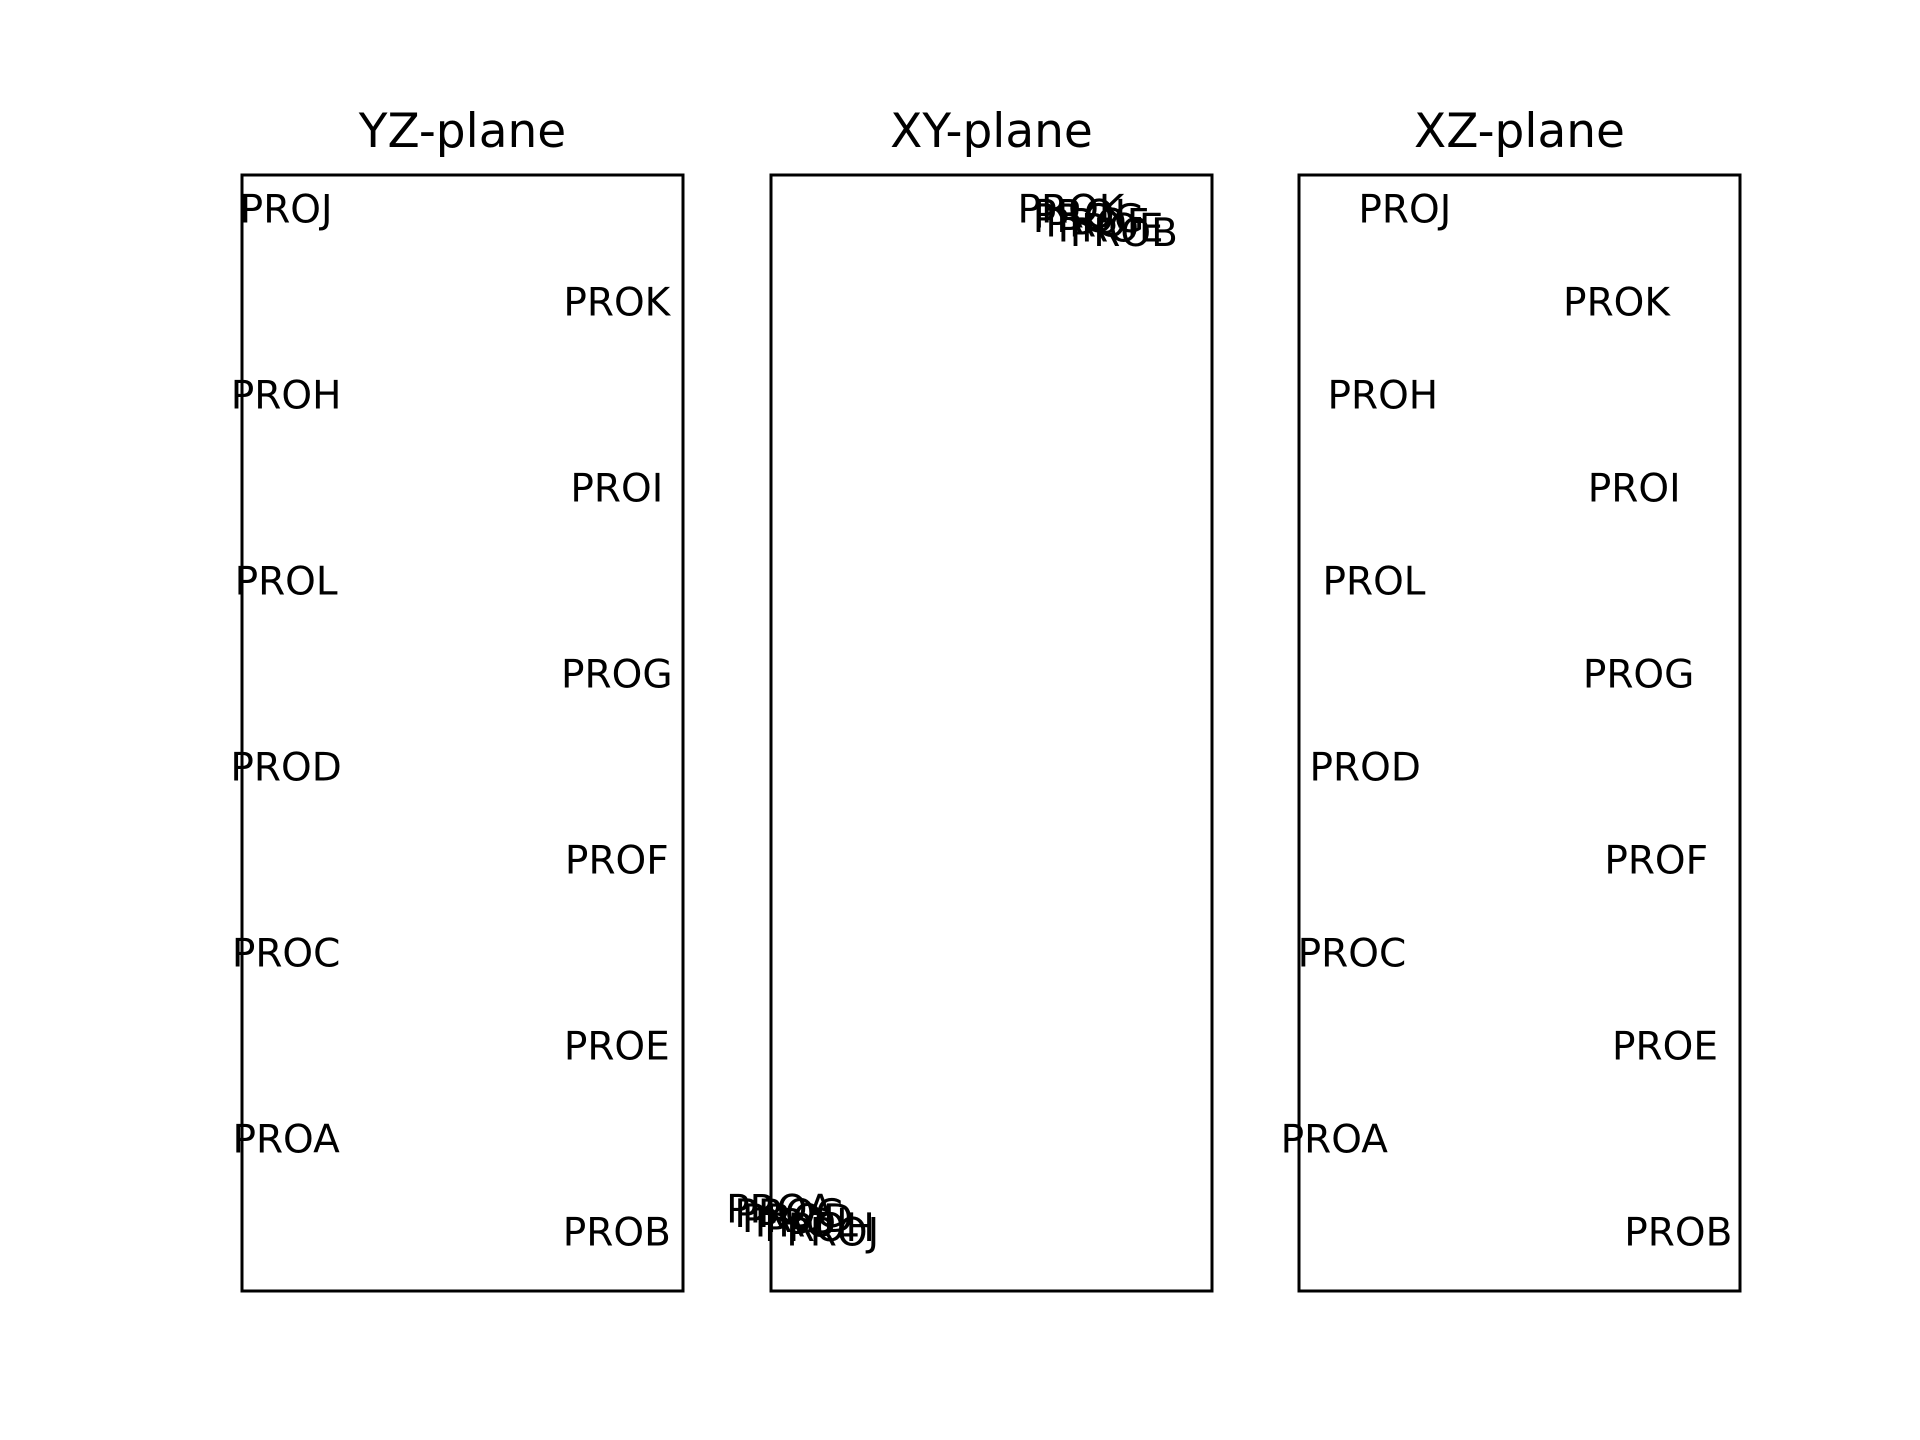 This screenshot has height=1440, width=1920. Describe the element at coordinates (462, 131) in the screenshot. I see `panel-title: YZ-plane` at that location.